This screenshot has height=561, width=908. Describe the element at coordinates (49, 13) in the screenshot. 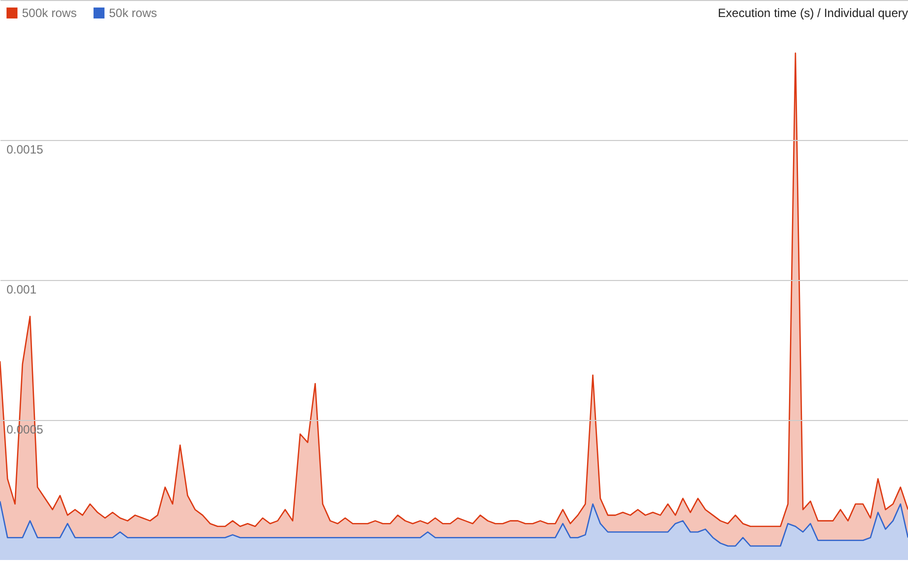

I see `legend-label: 500k rows` at that location.